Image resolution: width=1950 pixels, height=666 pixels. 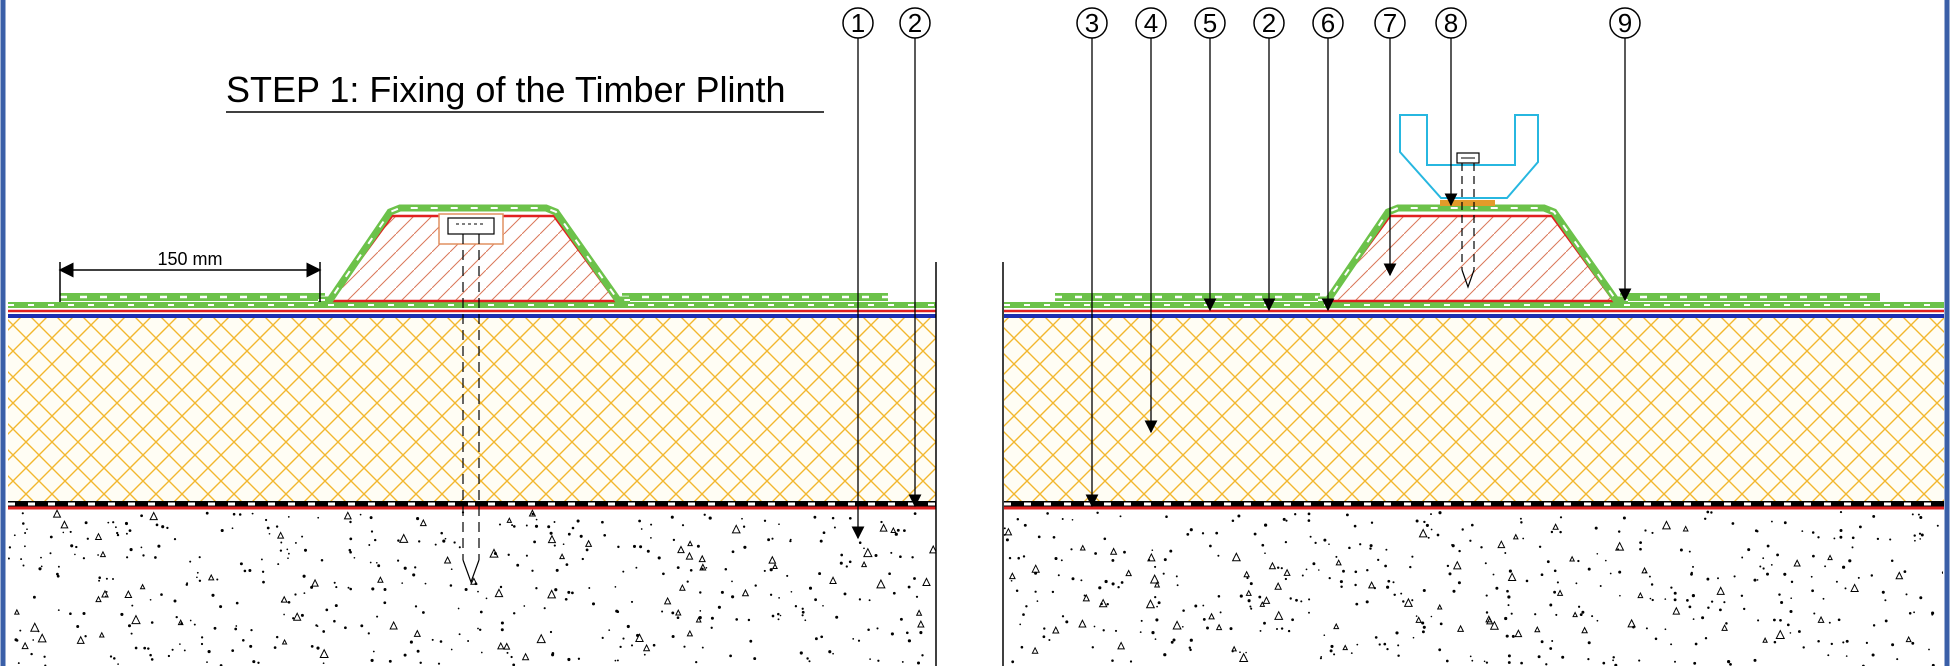 What do you see at coordinates (471, 398) in the screenshot?
I see `screw-icon` at bounding box center [471, 398].